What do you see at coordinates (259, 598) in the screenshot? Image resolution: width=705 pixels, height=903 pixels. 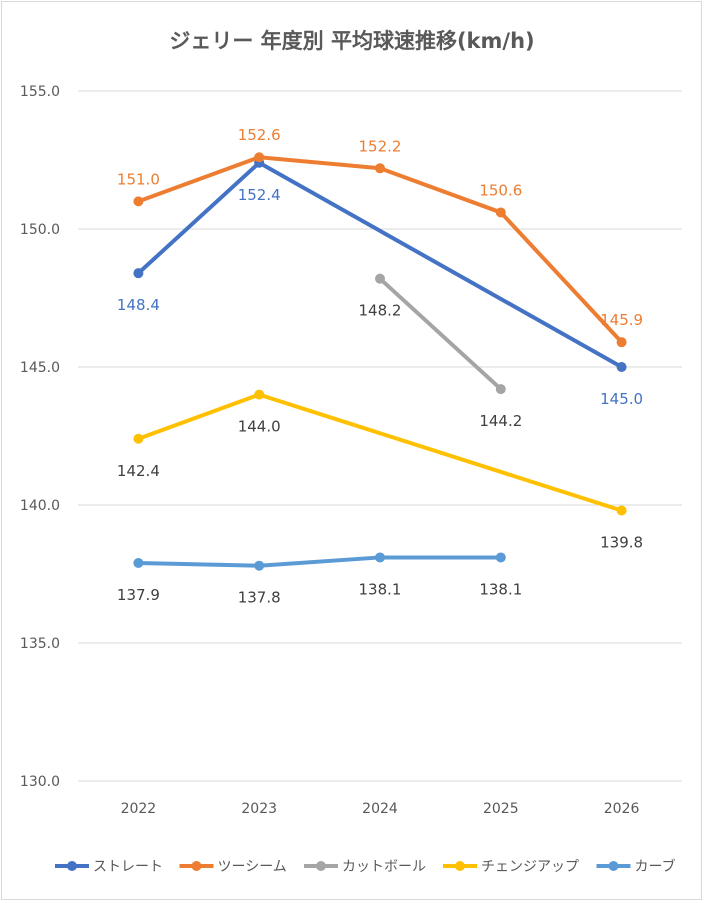 I see `data-label: 137.8` at bounding box center [259, 598].